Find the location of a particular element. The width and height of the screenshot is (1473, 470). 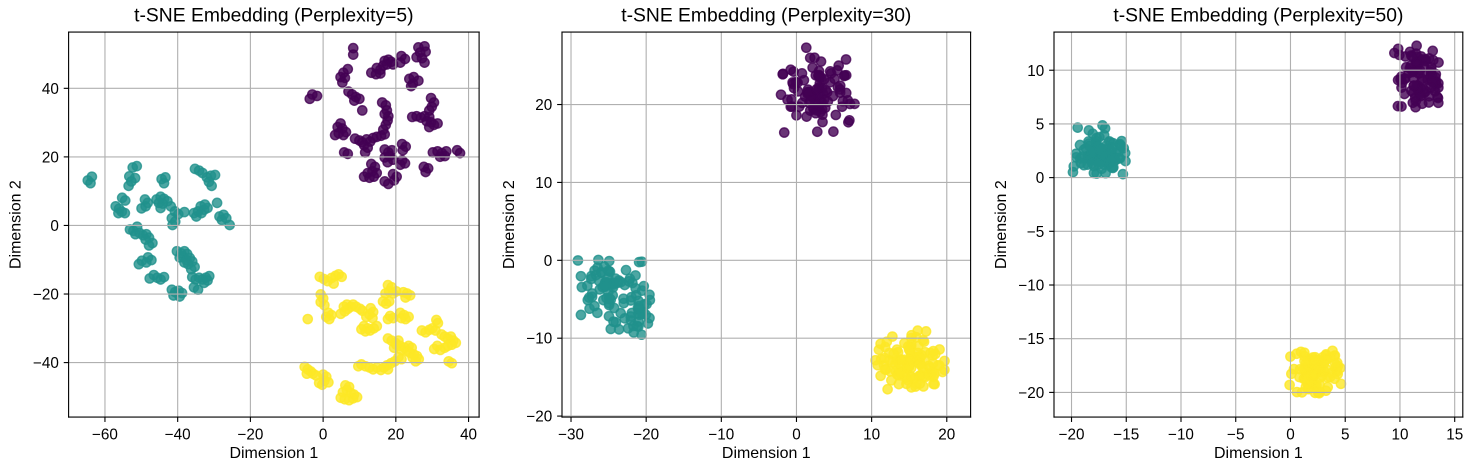

svg-text: −30 is located at coordinates (571, 434).